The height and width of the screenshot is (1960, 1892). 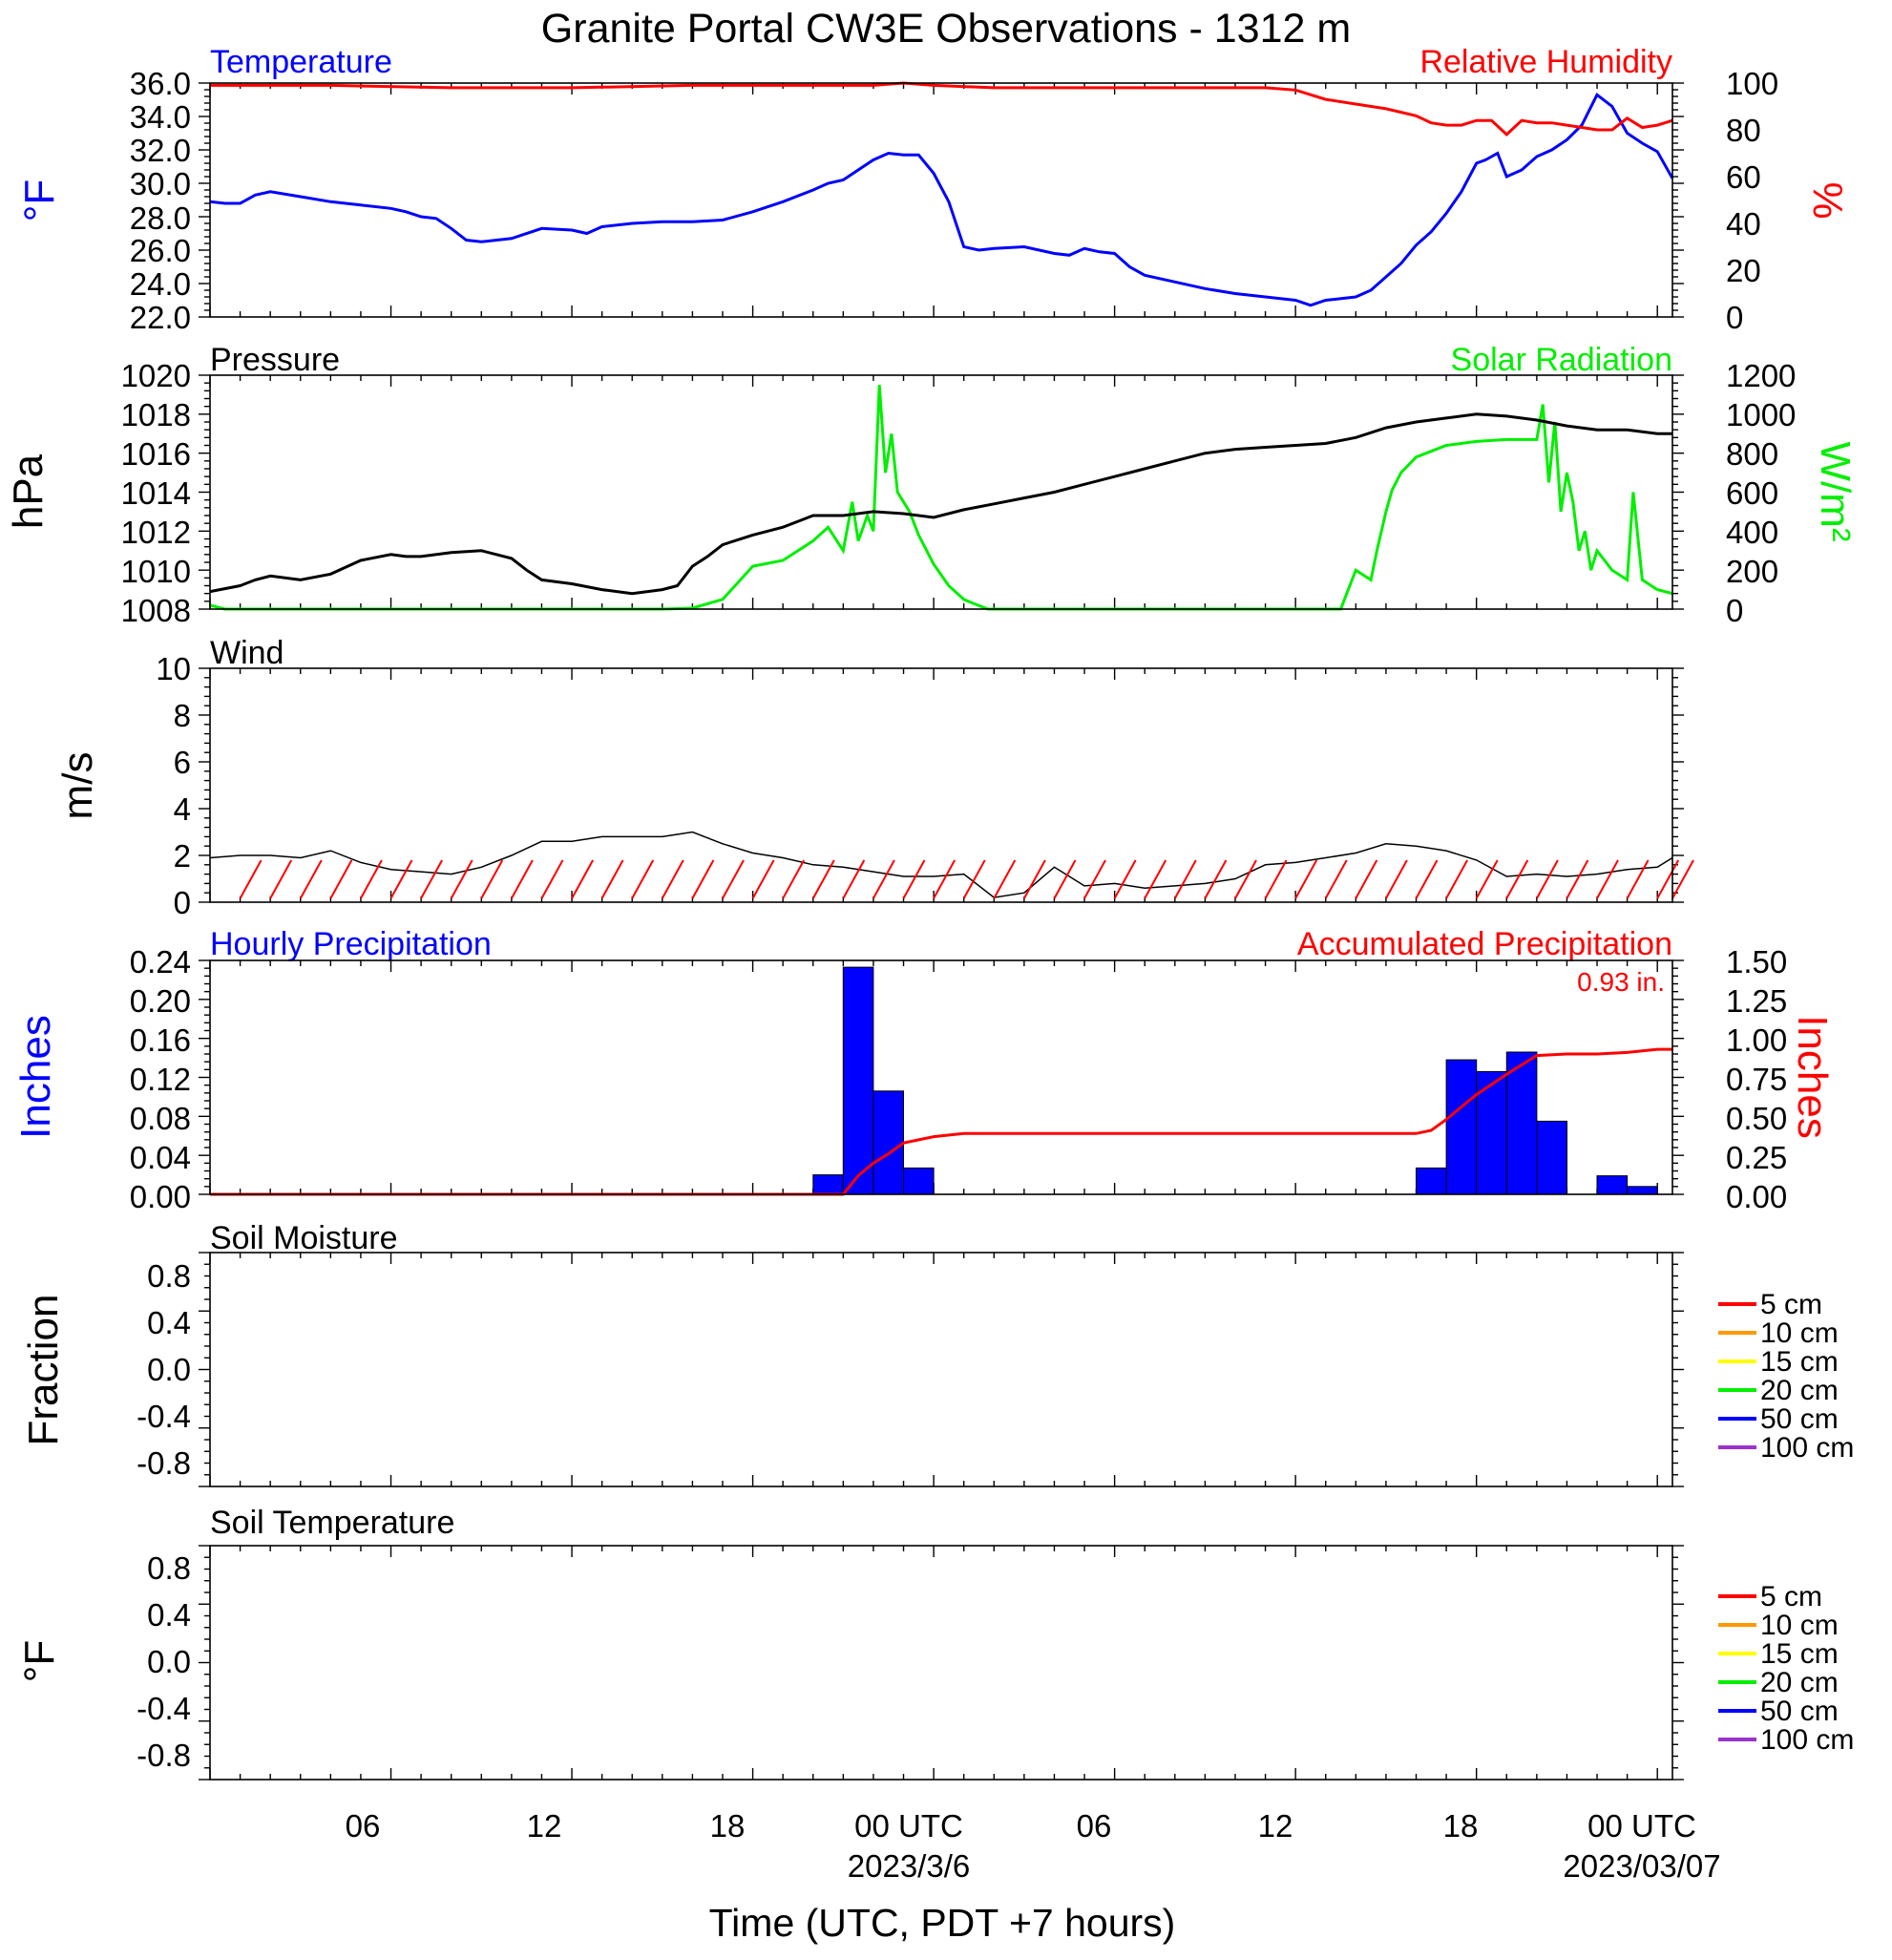 I want to click on accum-precip-tick-label: 0.25, so click(x=1756, y=1157).